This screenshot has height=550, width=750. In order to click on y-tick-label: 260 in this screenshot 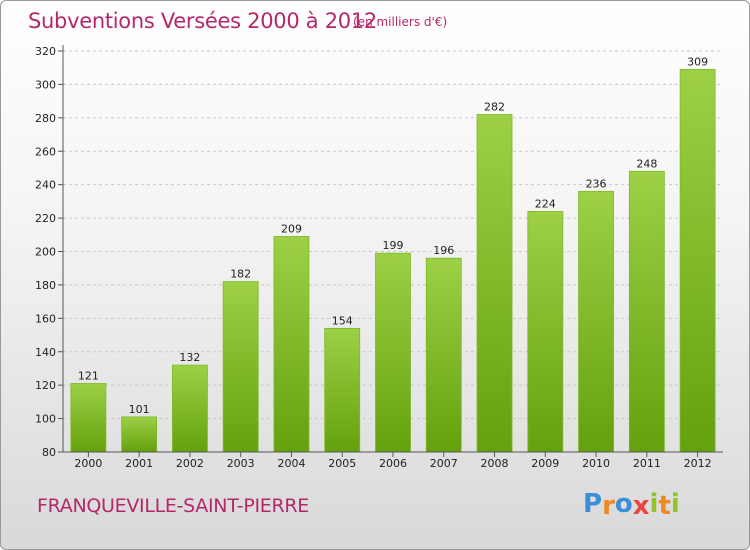, I will do `click(45, 151)`.